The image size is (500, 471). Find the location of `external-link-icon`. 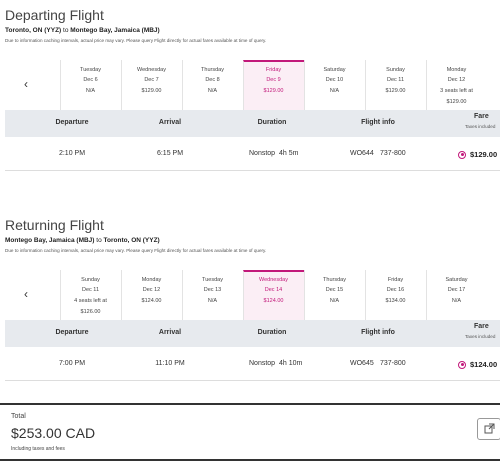

external-link-icon is located at coordinates (489, 428).